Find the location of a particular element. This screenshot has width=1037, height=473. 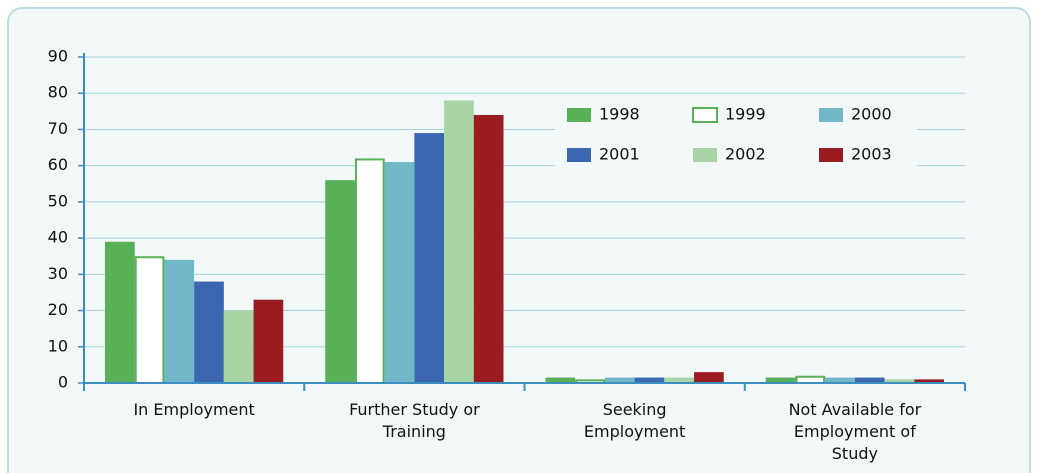

y-tick-label: 20 is located at coordinates (58, 309).